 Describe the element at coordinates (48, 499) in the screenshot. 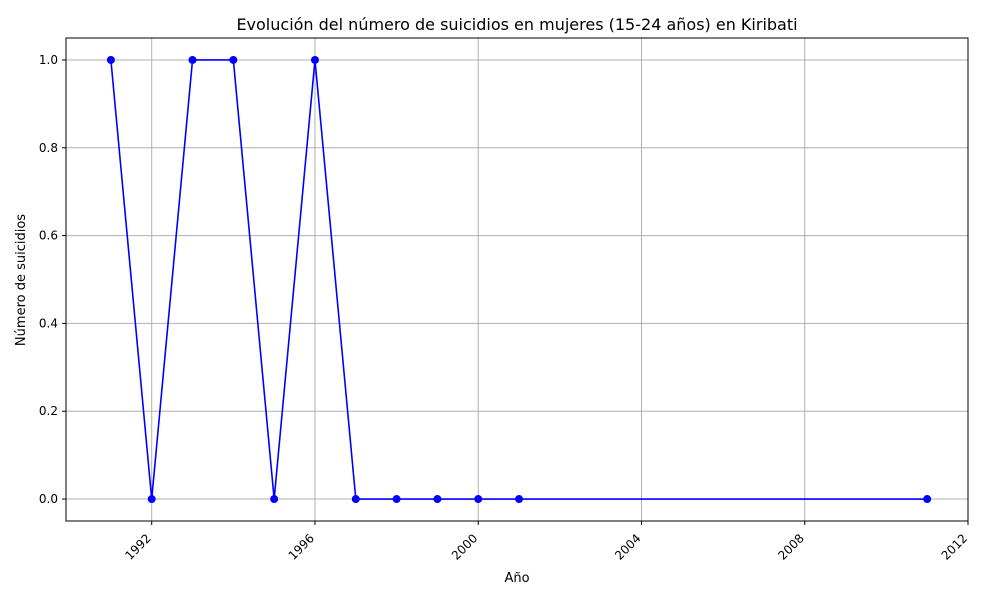

I see `y-tick-label: 0.0` at that location.